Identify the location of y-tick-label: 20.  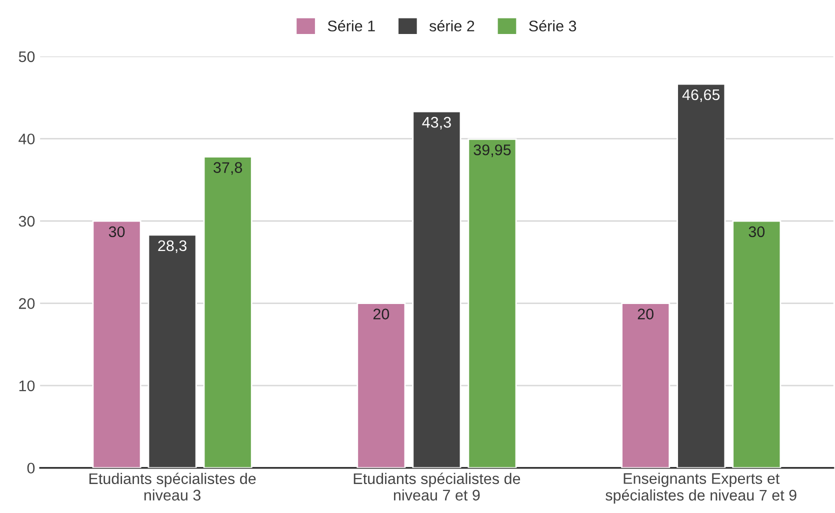
(26, 303).